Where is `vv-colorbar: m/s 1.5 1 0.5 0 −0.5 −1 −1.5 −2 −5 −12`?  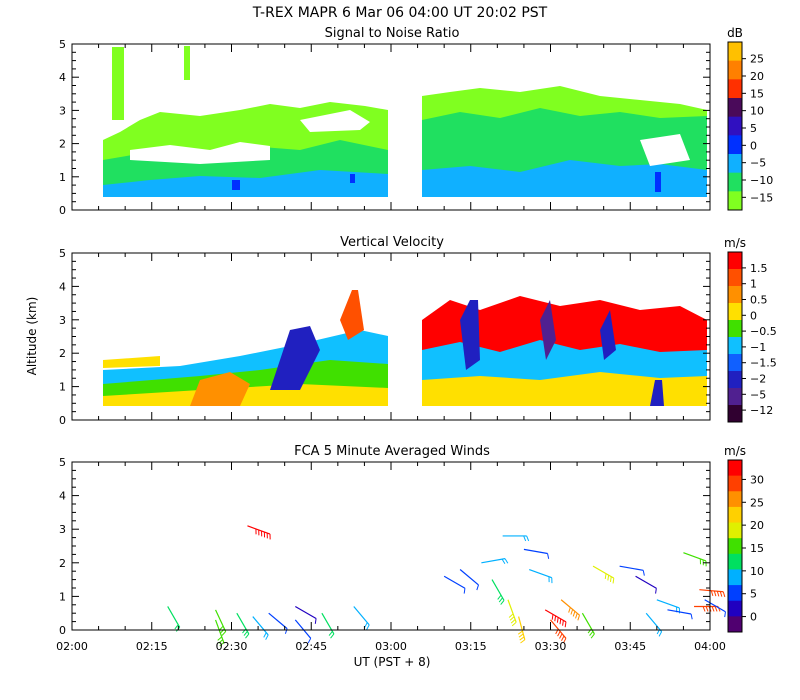
vv-colorbar: m/s 1.5 1 0.5 0 −0.5 −1 −1.5 −2 −5 −12 is located at coordinates (750, 329).